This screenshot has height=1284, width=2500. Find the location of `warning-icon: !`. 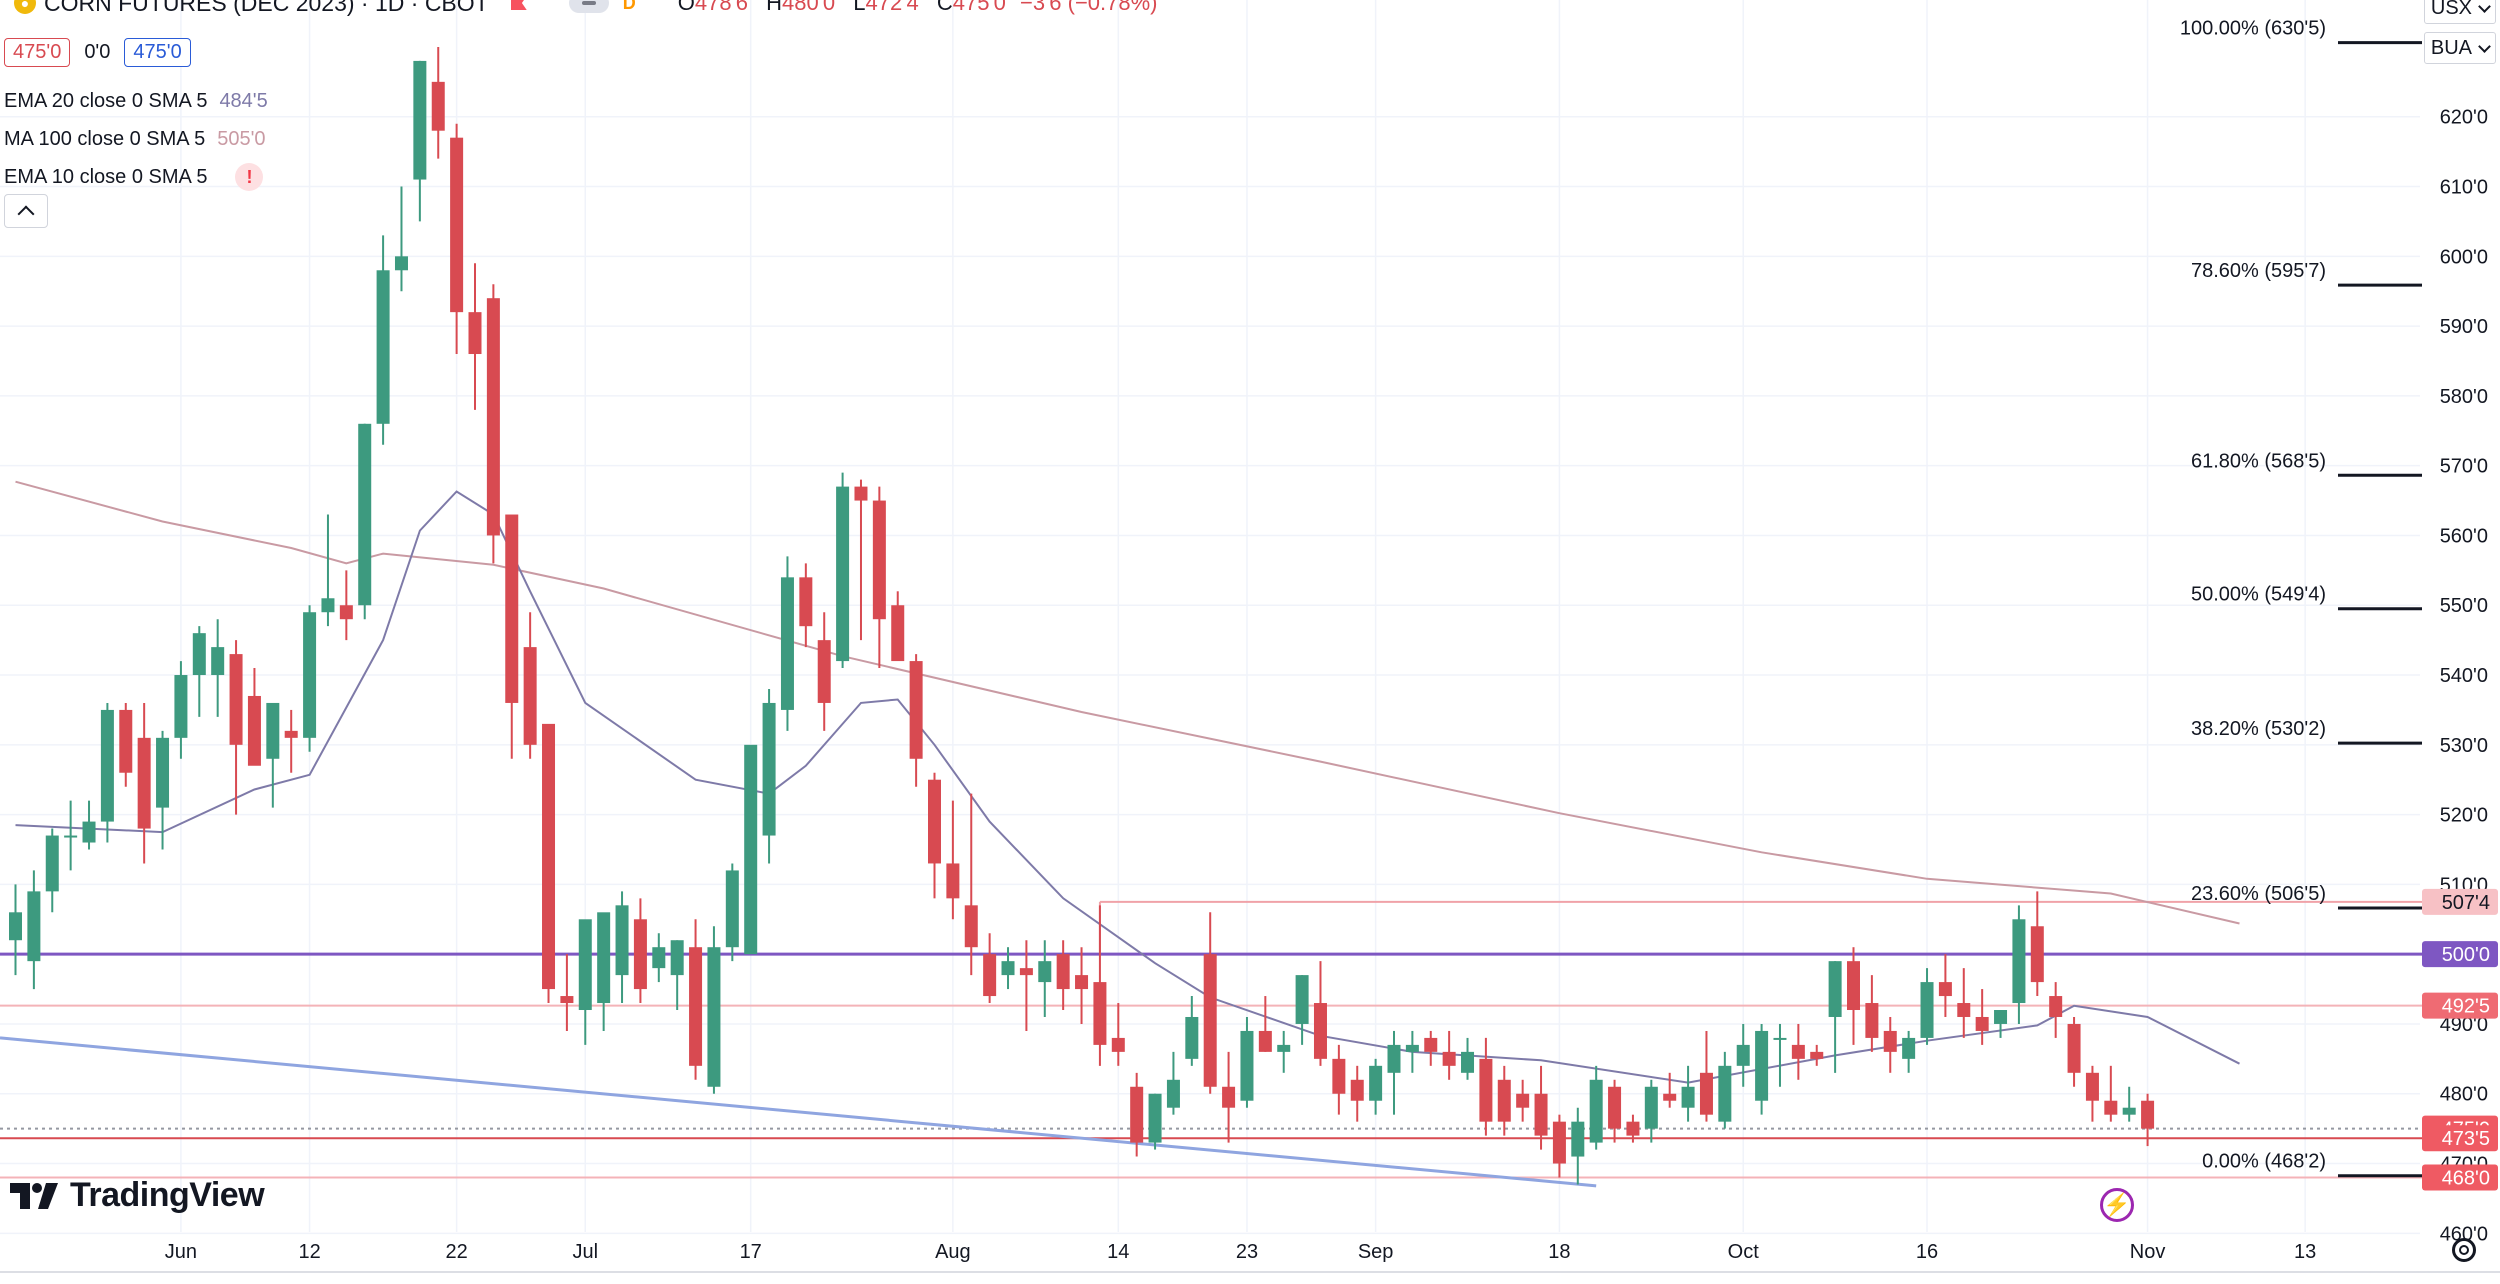

warning-icon: ! is located at coordinates (249, 177).